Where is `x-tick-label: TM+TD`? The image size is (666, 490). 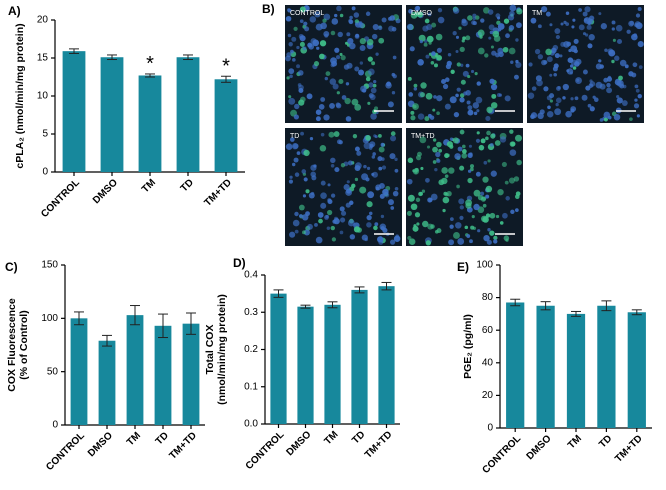 x-tick-label: TM+TD is located at coordinates (183, 446).